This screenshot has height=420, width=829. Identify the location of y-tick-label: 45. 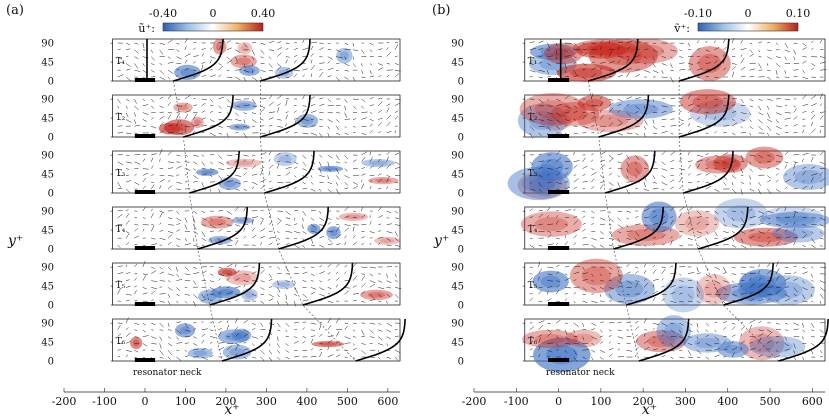
(457, 231).